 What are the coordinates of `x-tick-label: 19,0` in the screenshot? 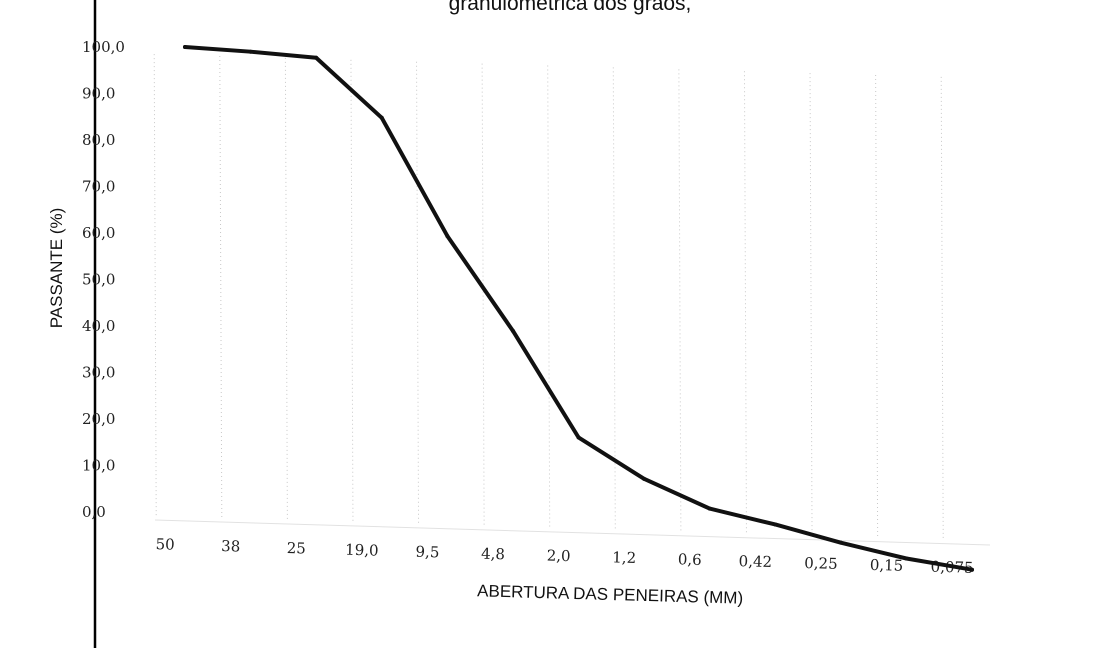 It's located at (362, 550).